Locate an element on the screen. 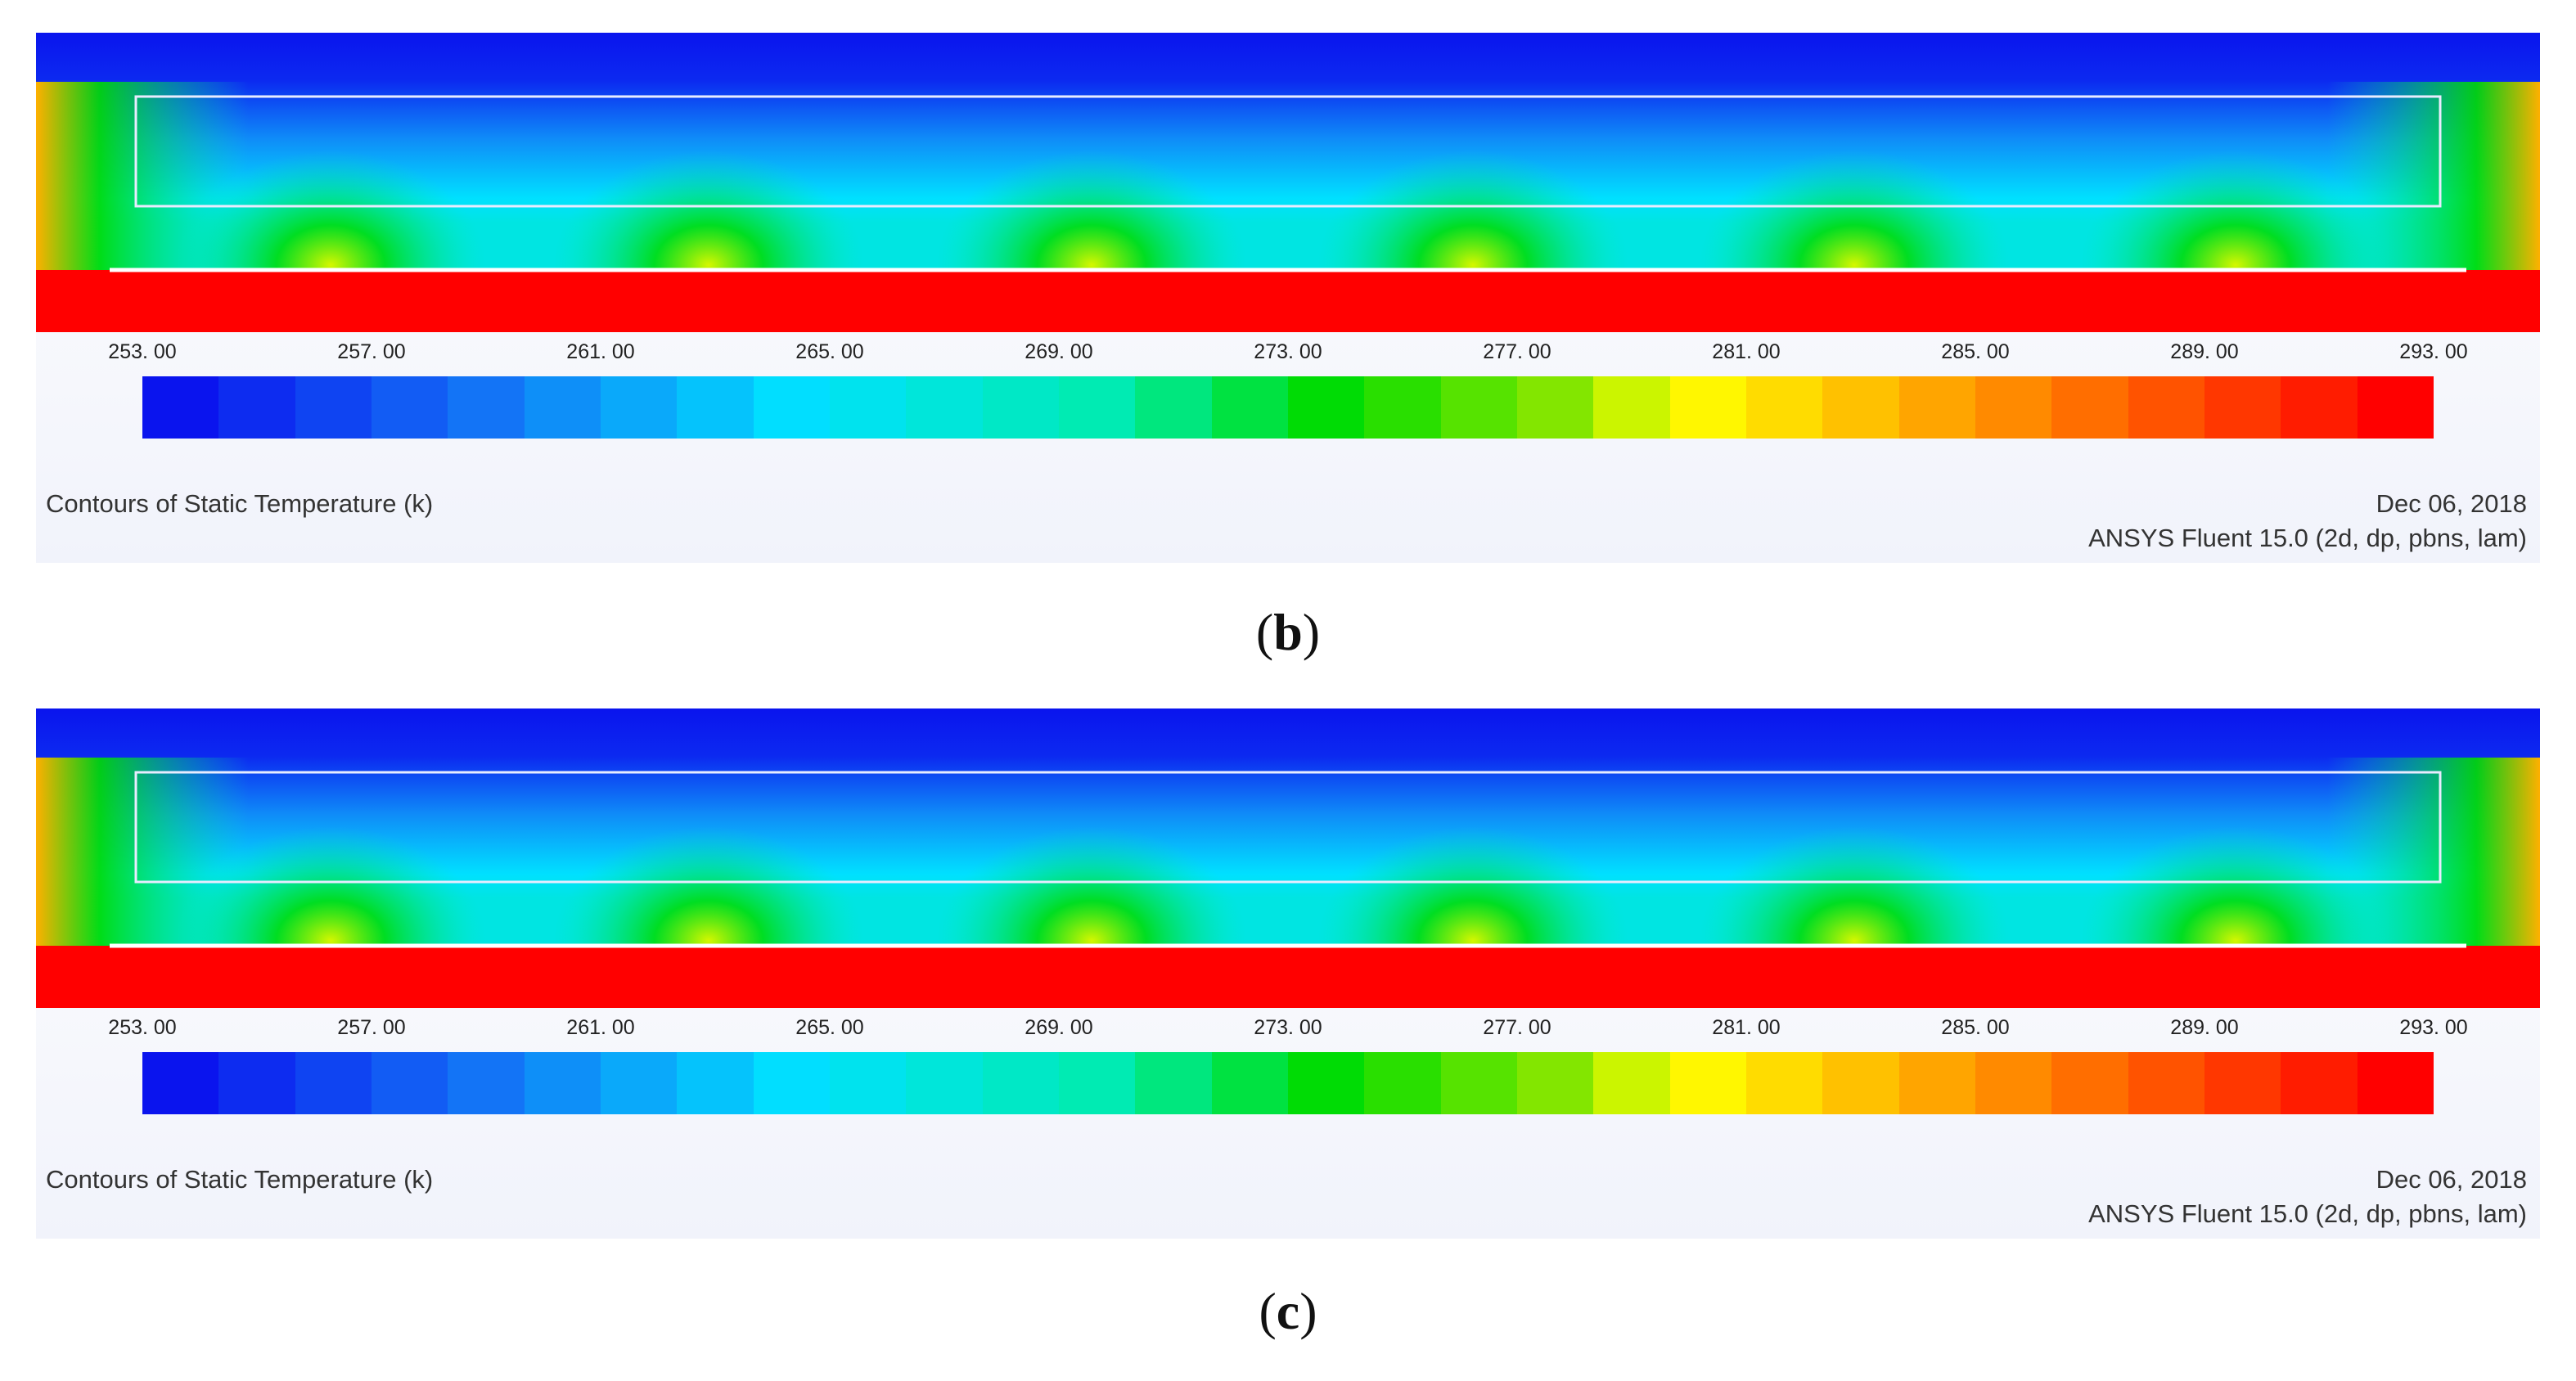 The height and width of the screenshot is (1381, 2576). colorbar-tick-label: 273. 00 is located at coordinates (1288, 1027).